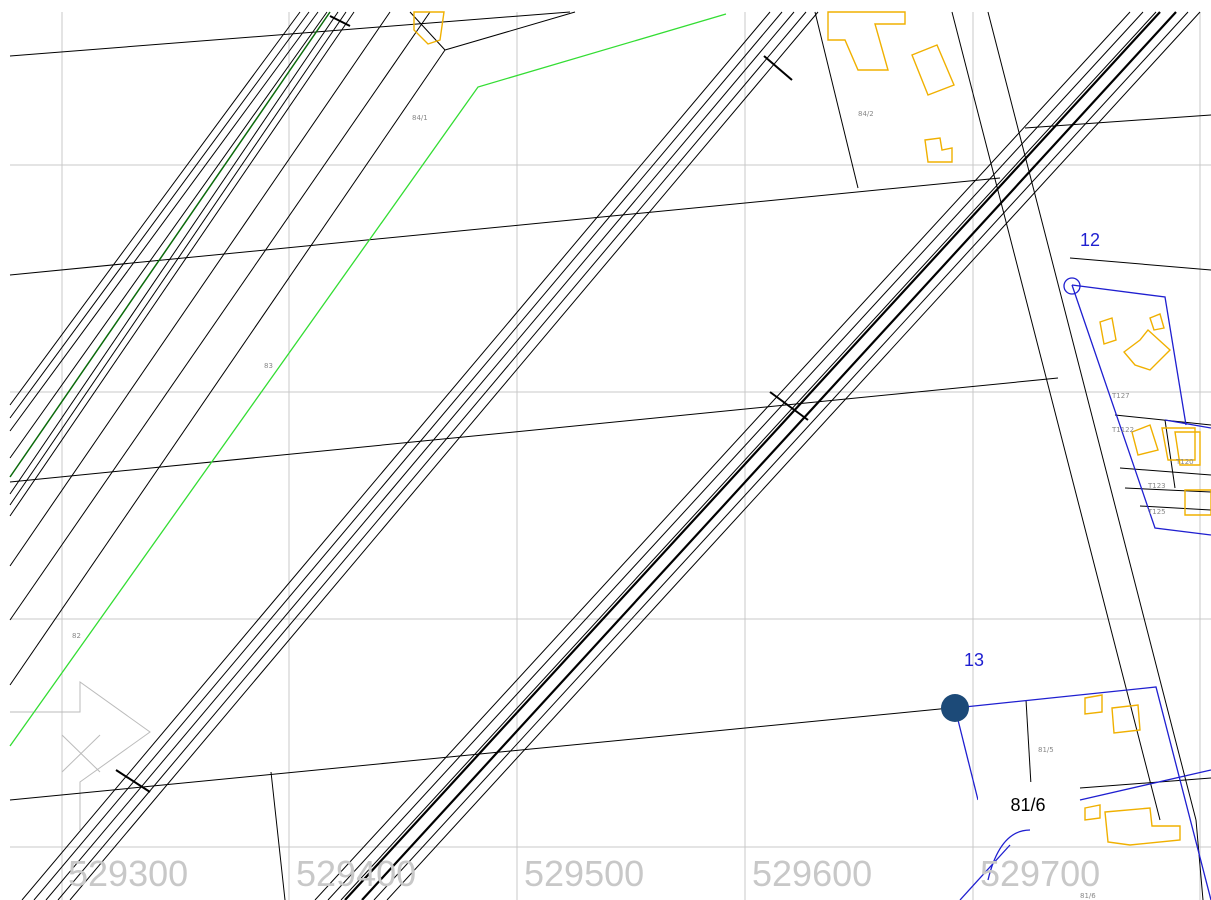 Image resolution: width=1211 pixels, height=900 pixels. Describe the element at coordinates (268, 366) in the screenshot. I see `parcel-label-83: 83` at that location.